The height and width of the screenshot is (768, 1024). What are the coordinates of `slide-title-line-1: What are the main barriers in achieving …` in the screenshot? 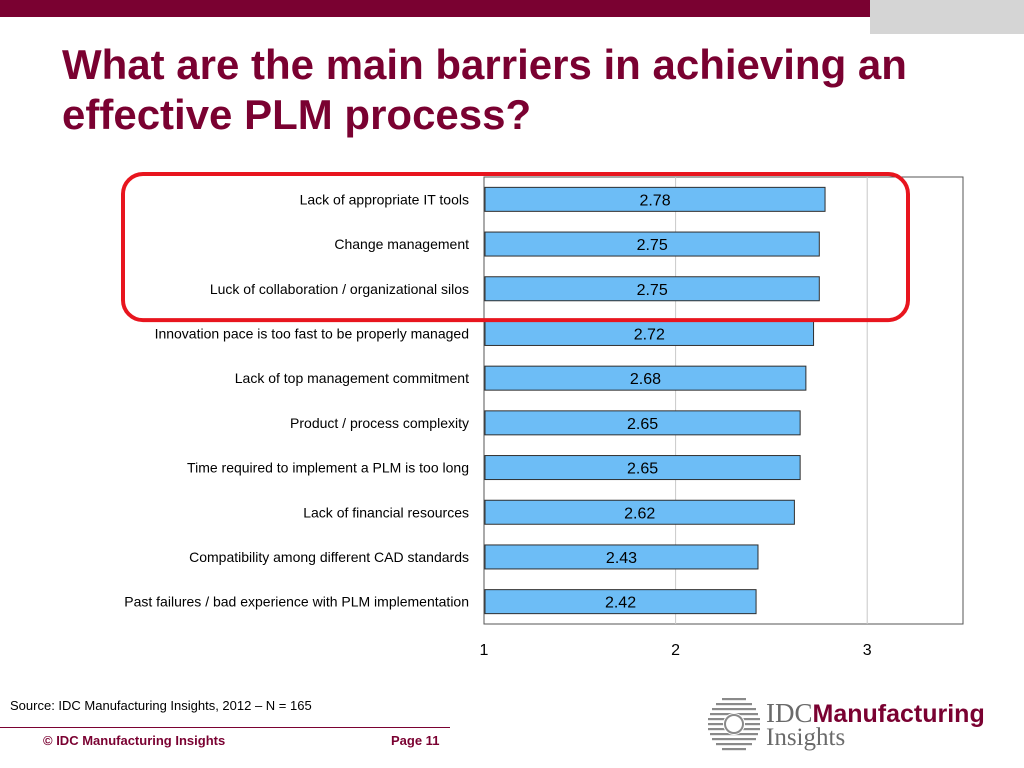 It's located at (484, 64).